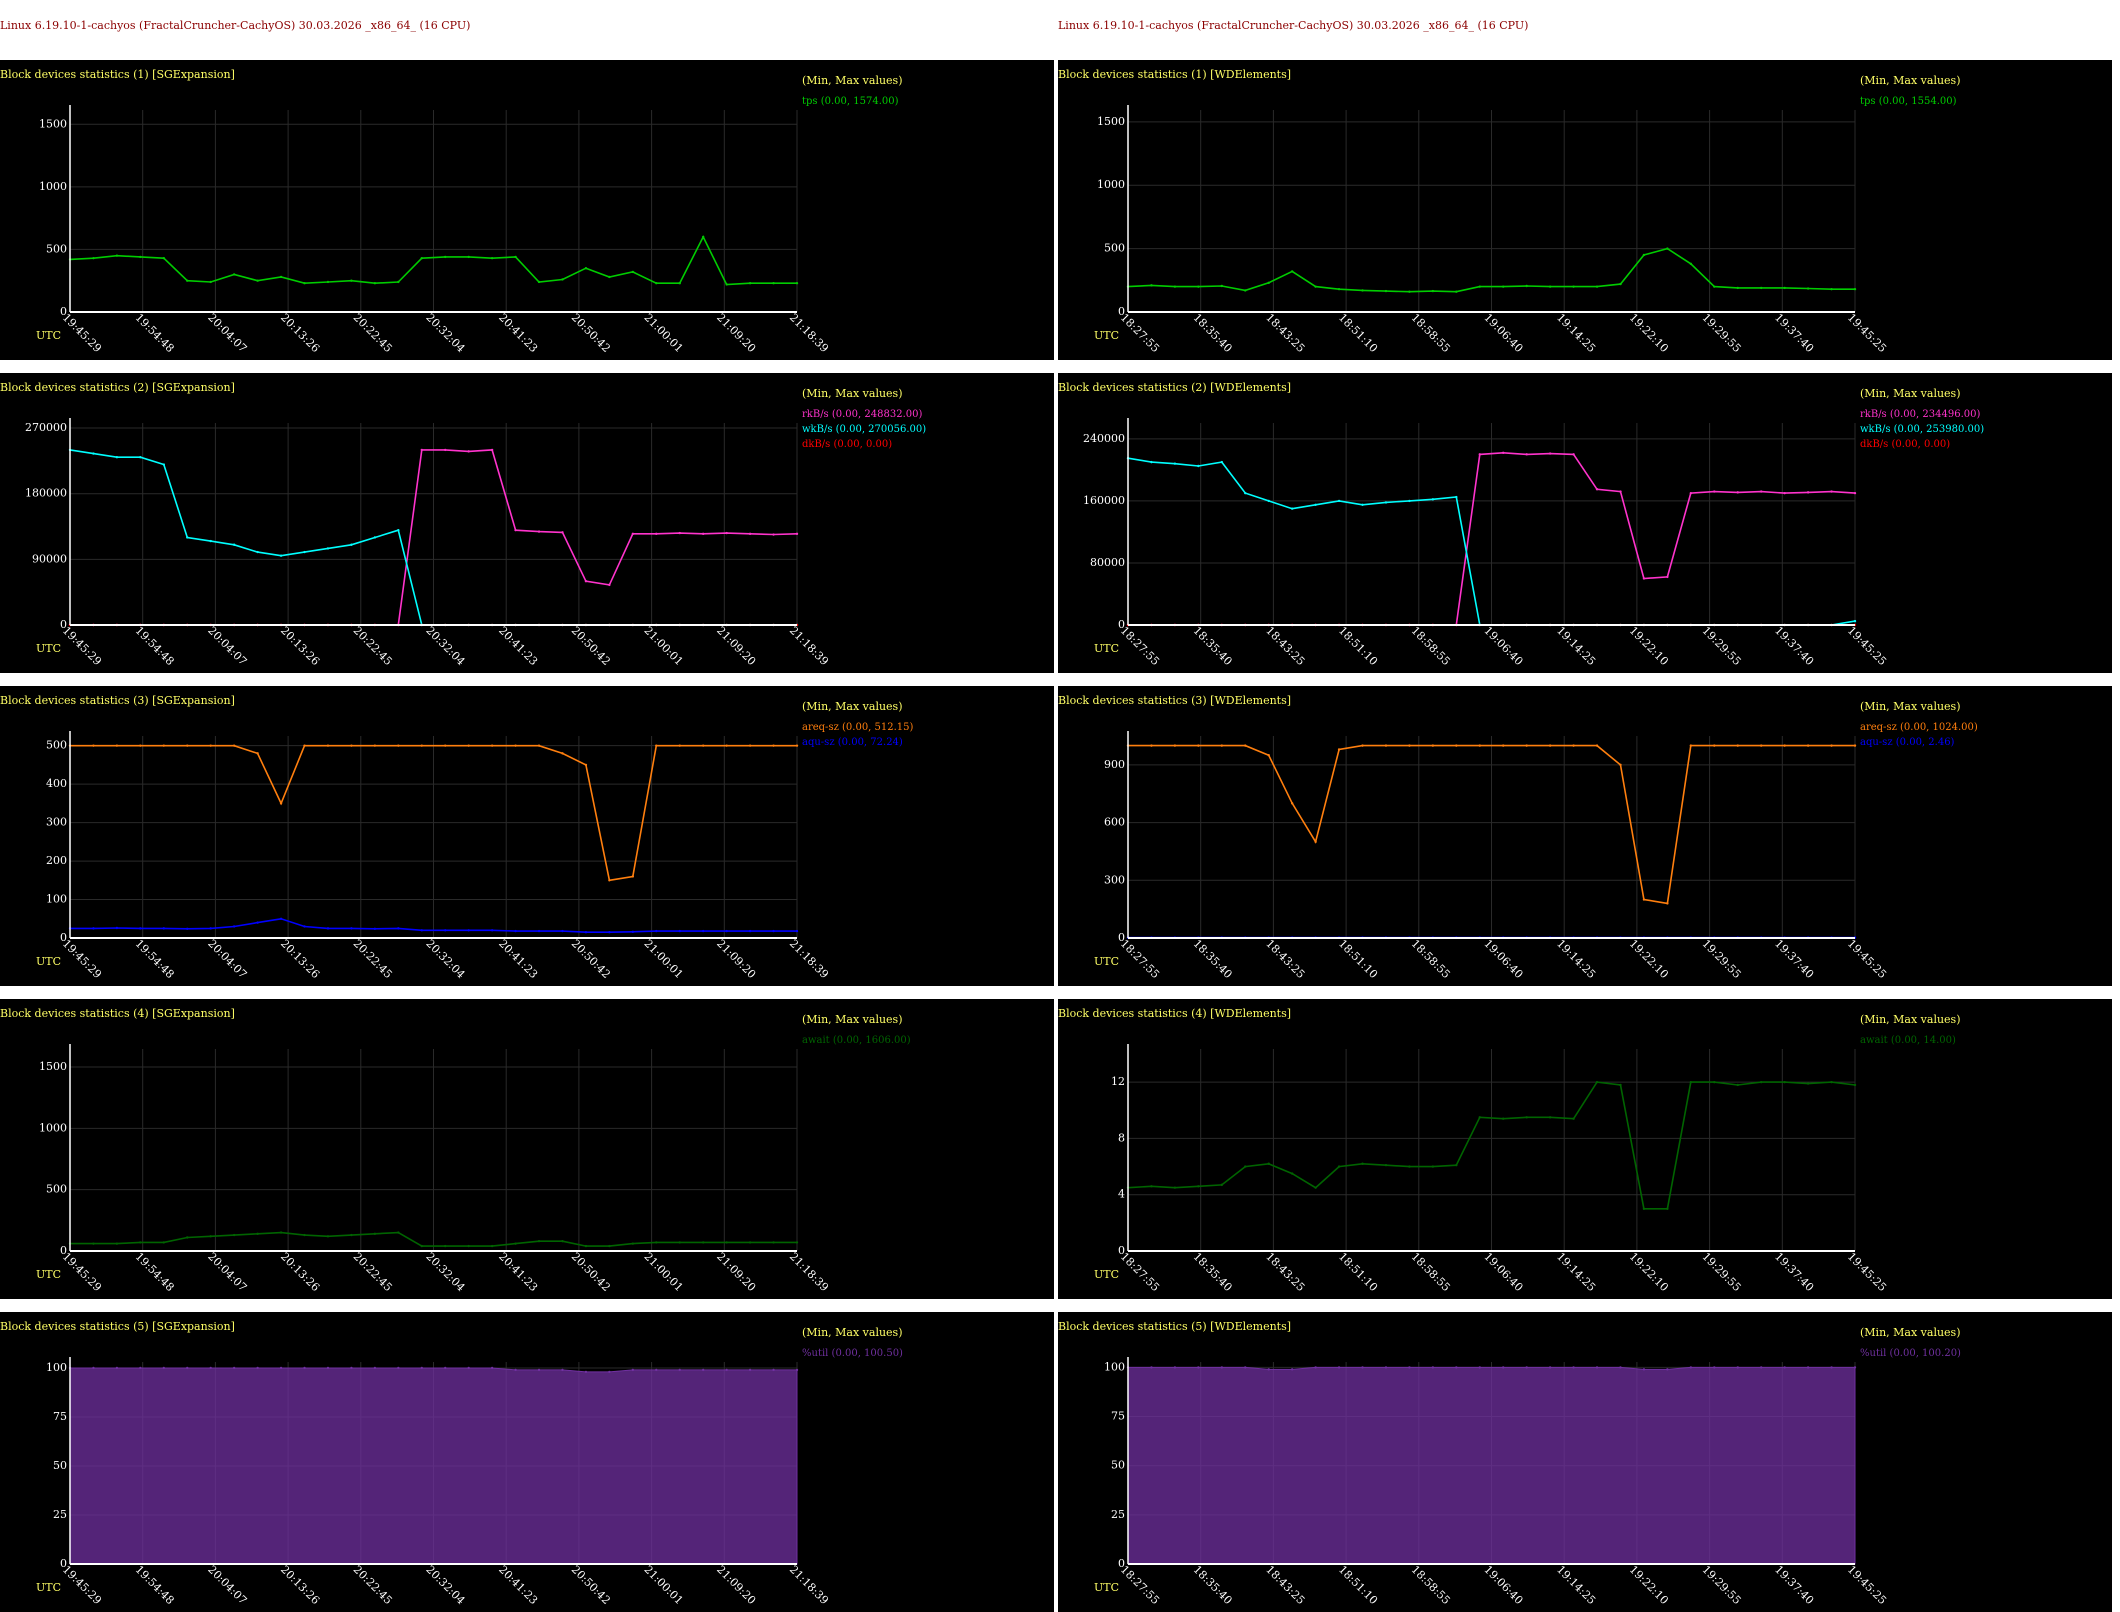 This screenshot has height=1612, width=2120. What do you see at coordinates (373, 646) in the screenshot?
I see `x-tick-label: 20:22:45` at bounding box center [373, 646].